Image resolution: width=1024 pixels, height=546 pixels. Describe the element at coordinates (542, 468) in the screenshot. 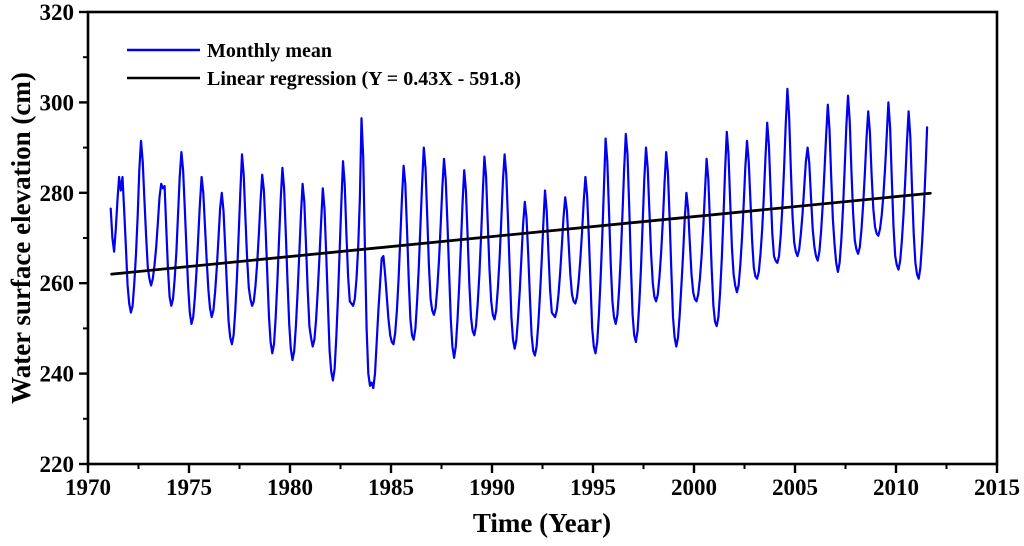

I see `x-axis-ticks` at that location.